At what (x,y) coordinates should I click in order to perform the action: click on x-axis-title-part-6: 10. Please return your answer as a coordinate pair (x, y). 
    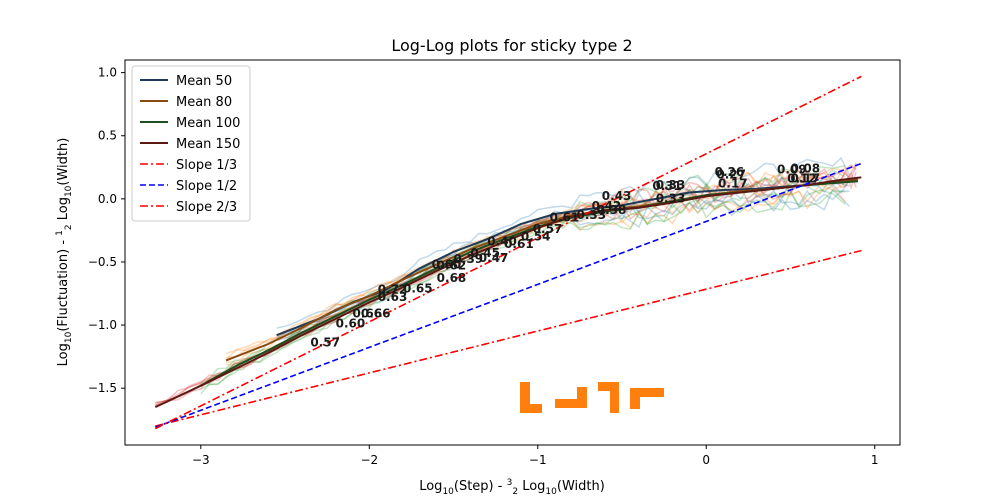
    Looking at the image, I should click on (551, 492).